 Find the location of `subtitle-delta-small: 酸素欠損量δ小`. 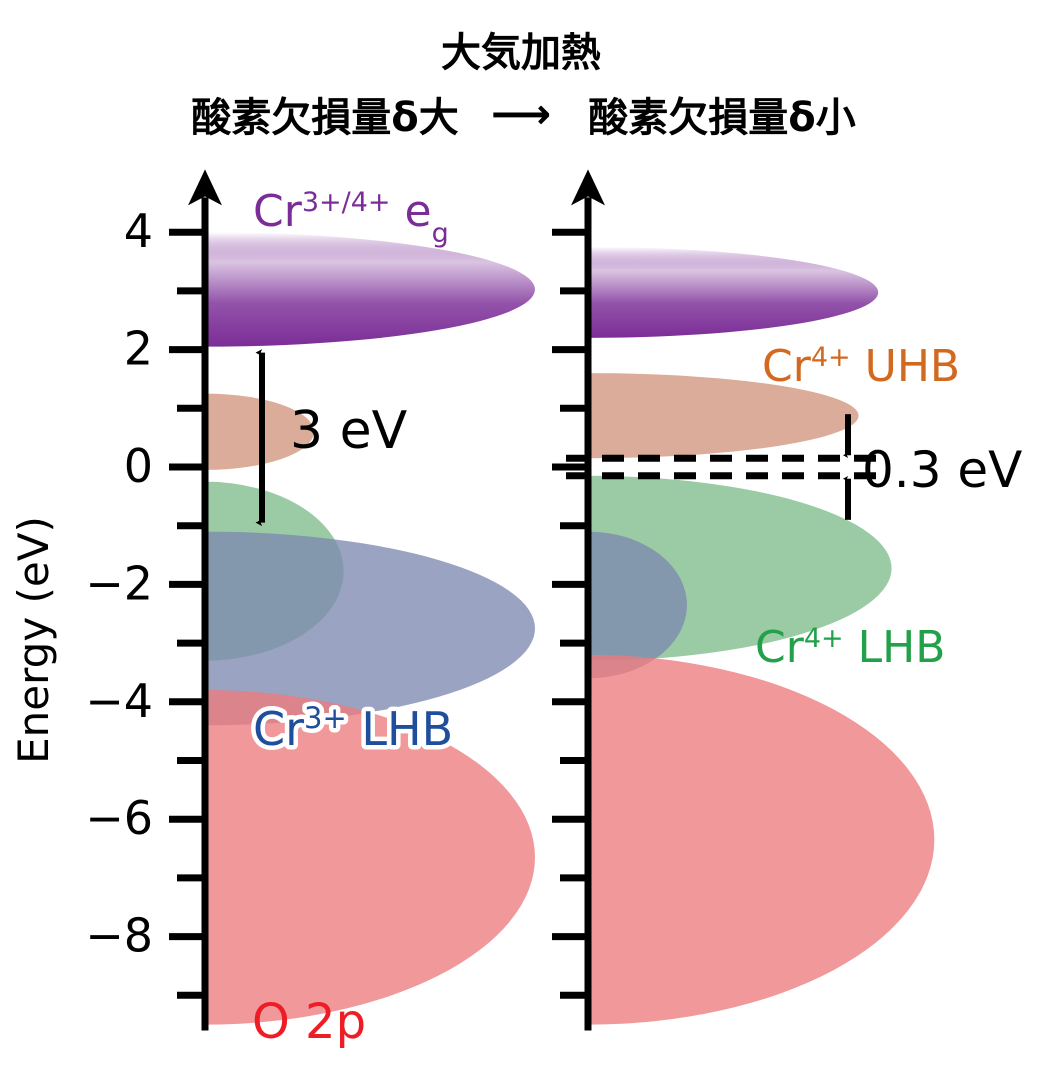

subtitle-delta-small: 酸素欠損量δ小 is located at coordinates (721, 118).